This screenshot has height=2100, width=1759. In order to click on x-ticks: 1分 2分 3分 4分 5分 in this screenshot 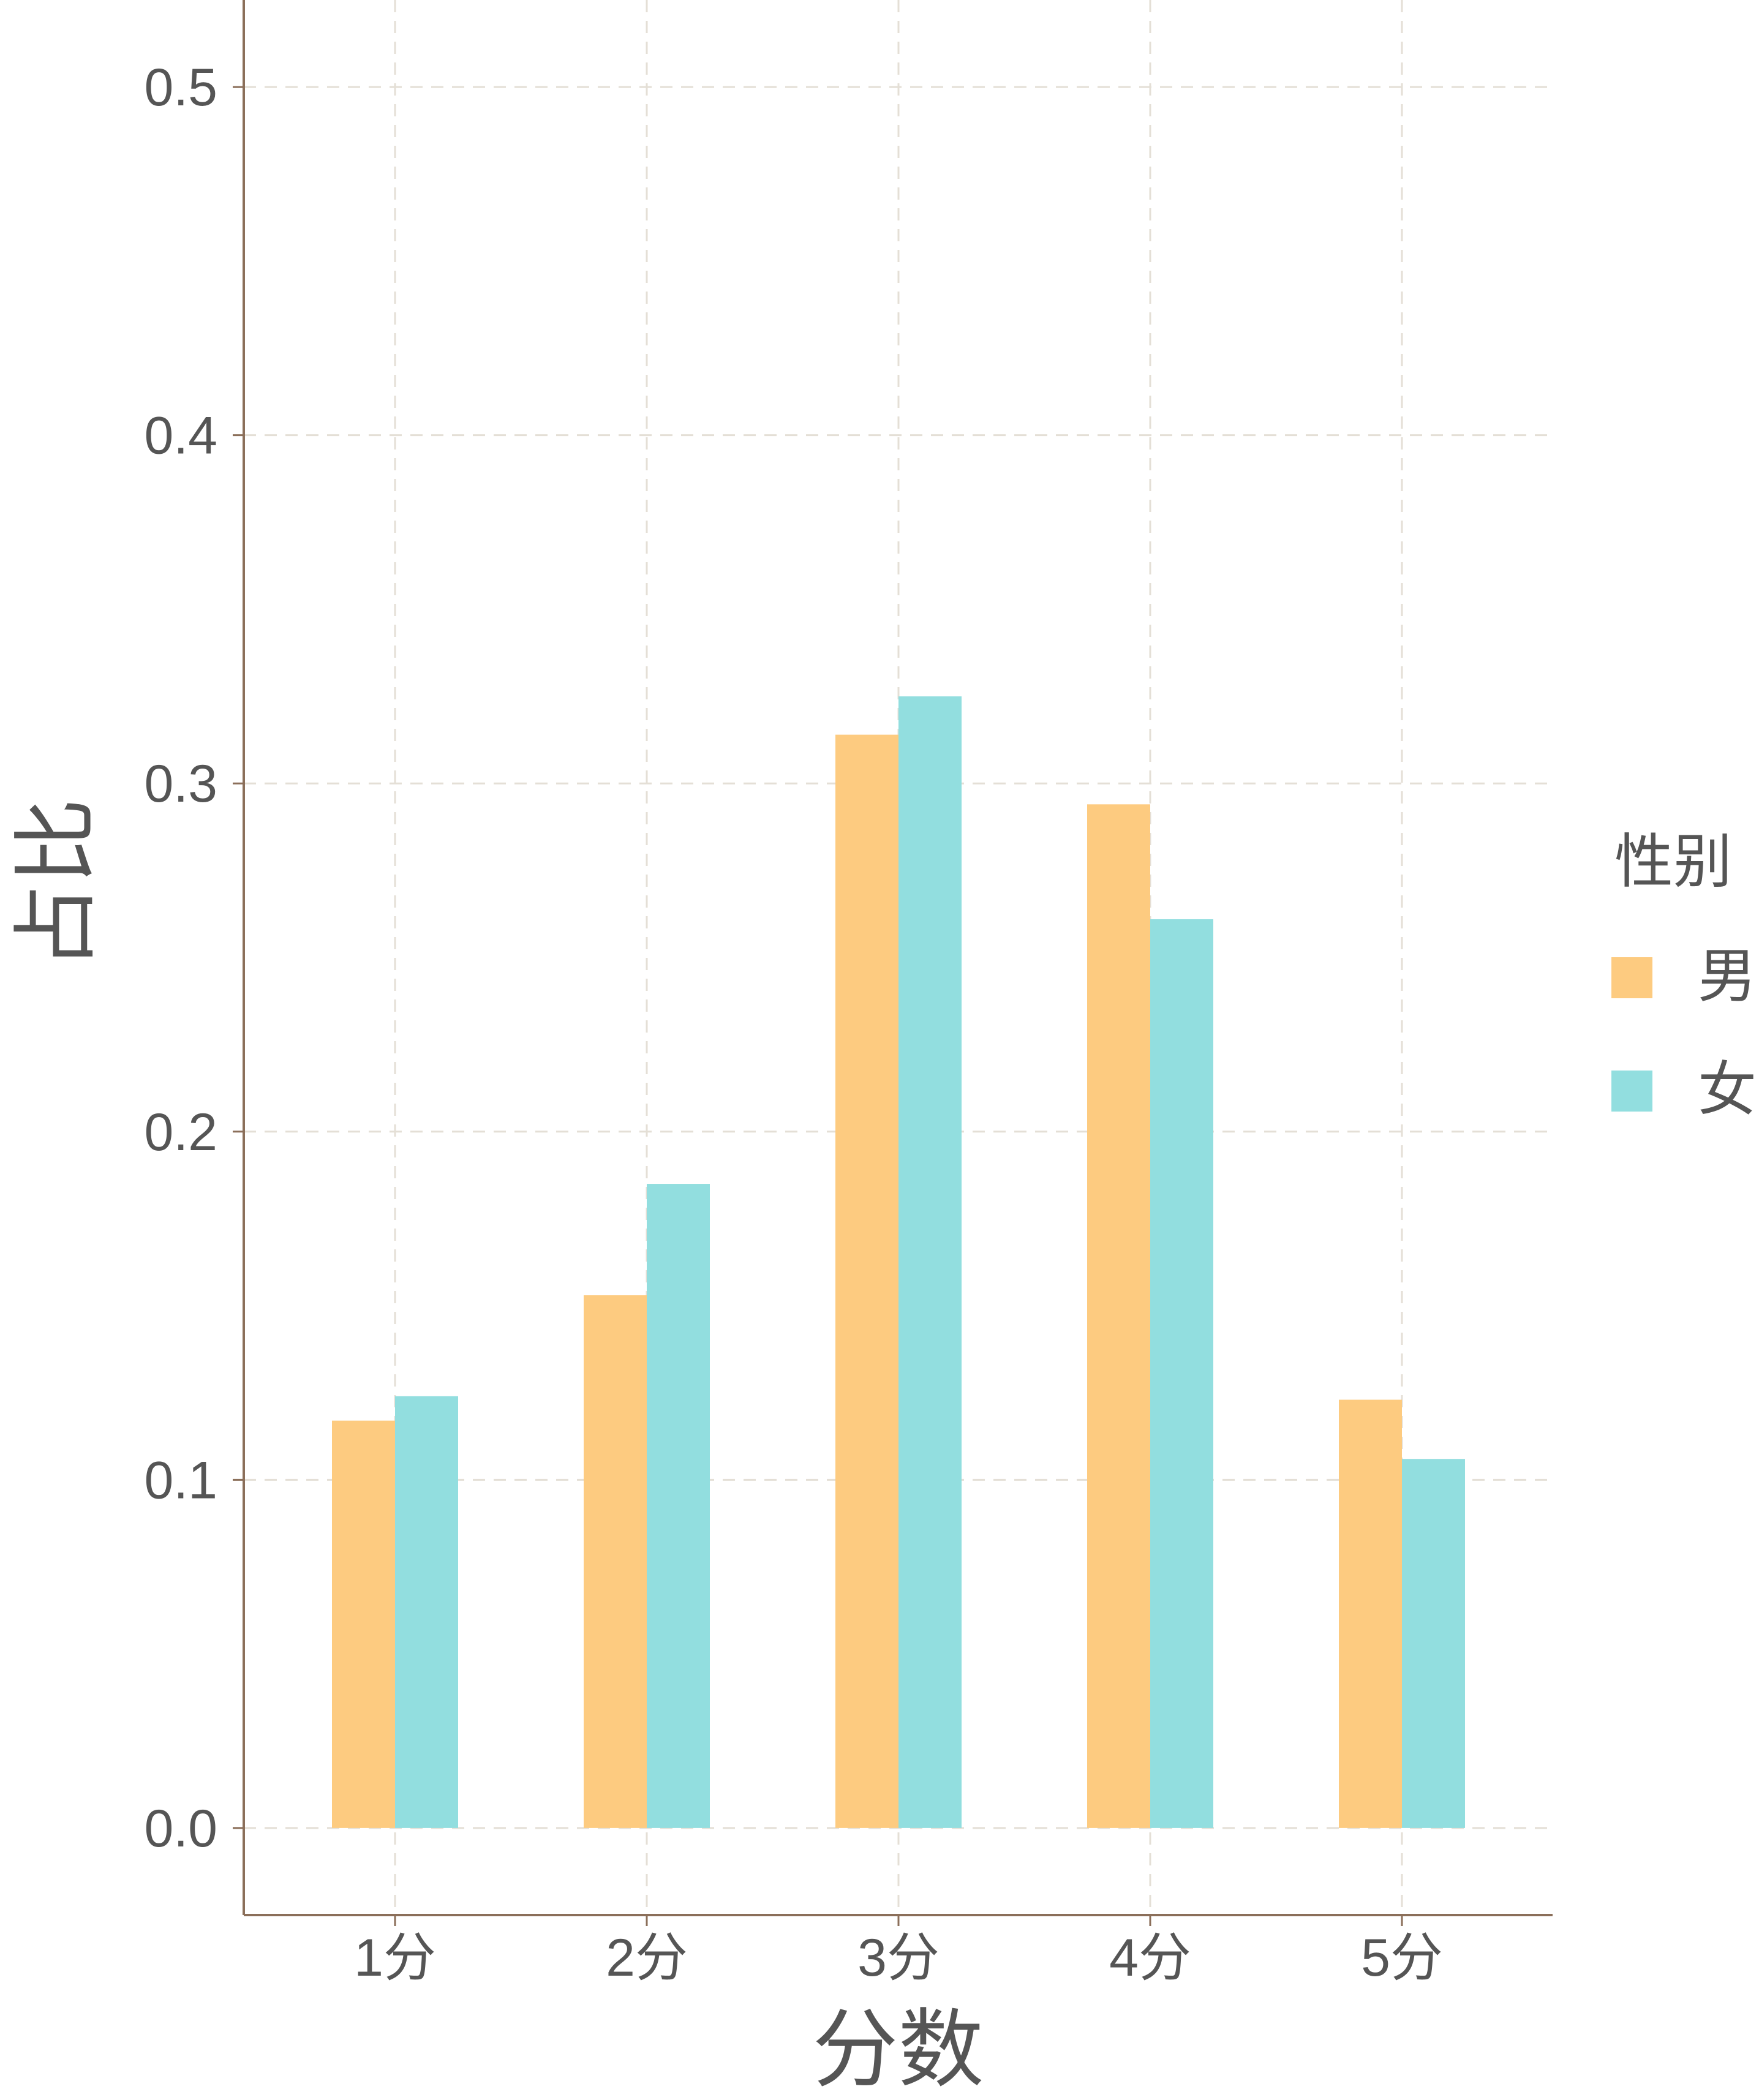, I will do `click(898, 1951)`.